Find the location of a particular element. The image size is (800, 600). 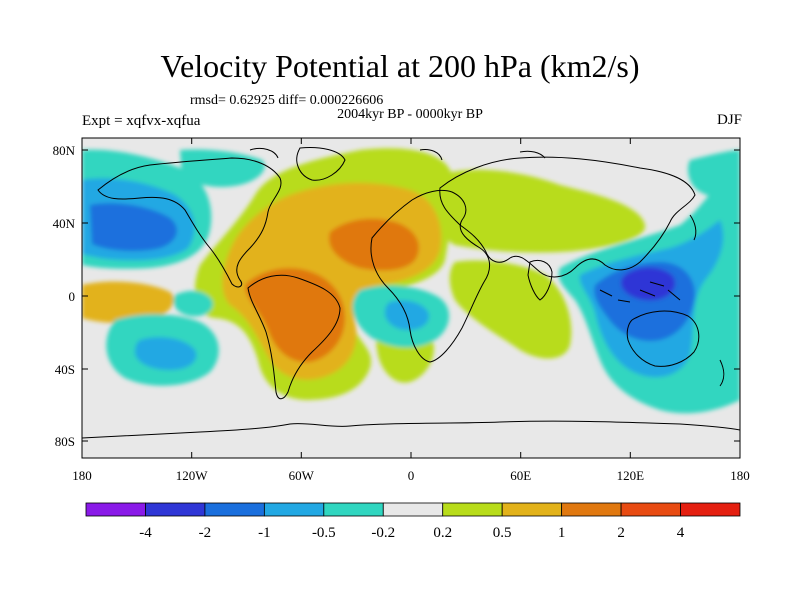

colorbar: -4 -2 -1 -0.5 -0.2 0.2 0.5 1 2 4 is located at coordinates (413, 521).